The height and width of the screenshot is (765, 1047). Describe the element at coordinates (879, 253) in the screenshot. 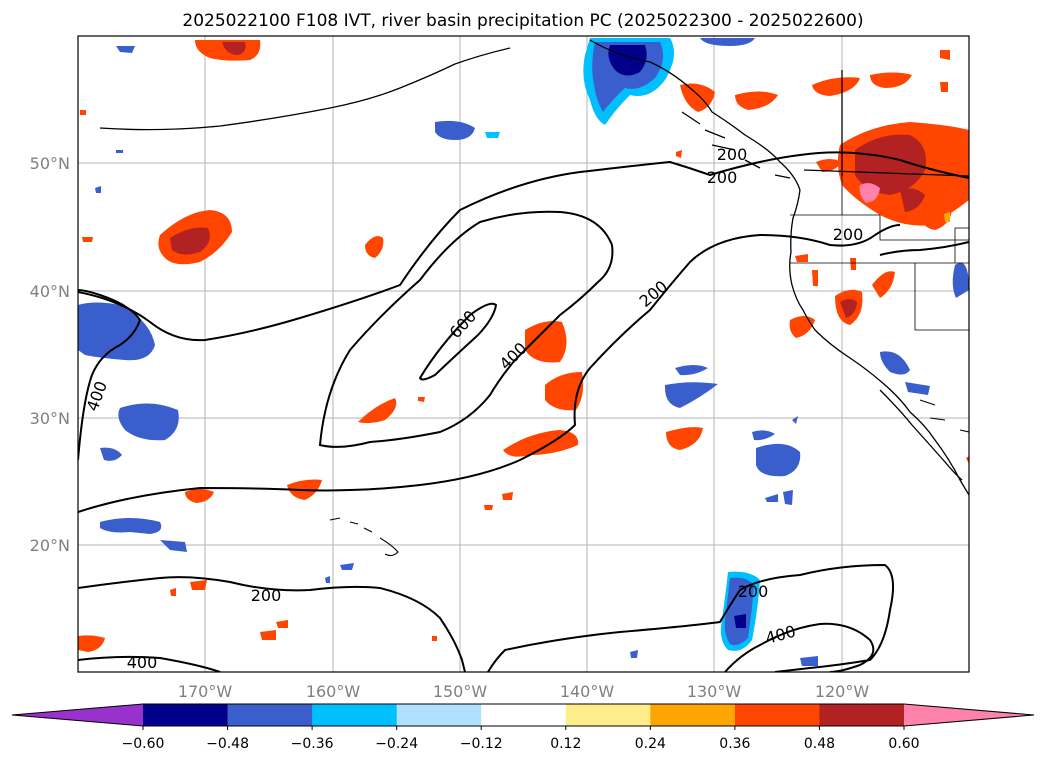

I see `state-borders` at that location.